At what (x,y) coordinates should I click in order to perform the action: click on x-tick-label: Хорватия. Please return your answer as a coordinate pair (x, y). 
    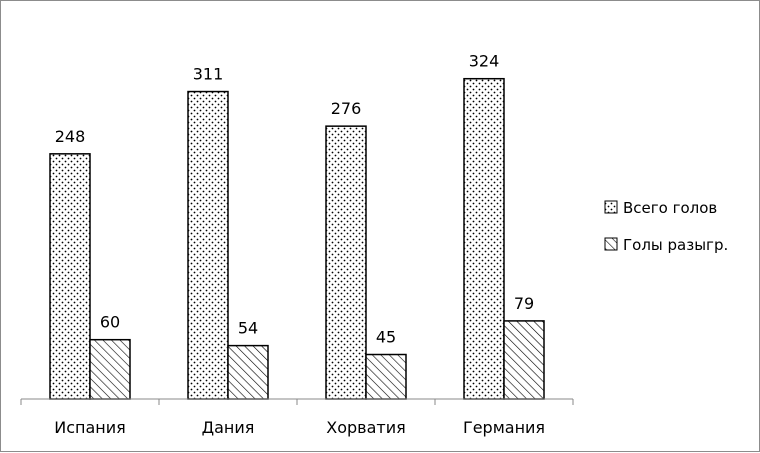
    Looking at the image, I should click on (365, 427).